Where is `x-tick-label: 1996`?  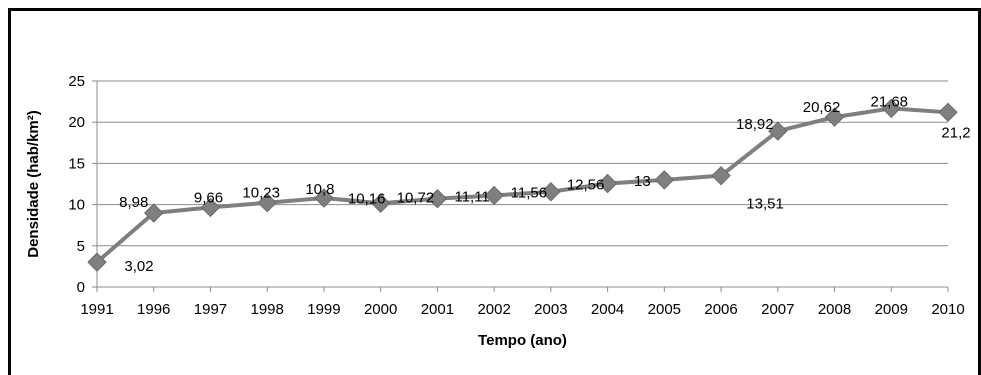 x-tick-label: 1996 is located at coordinates (153, 309).